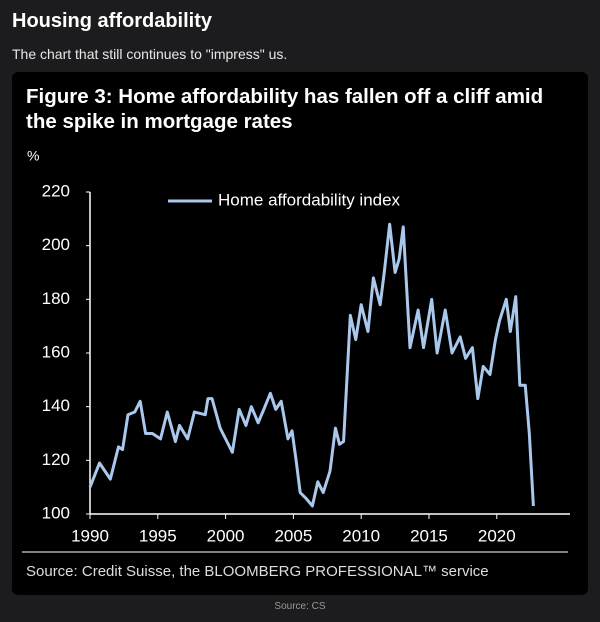 Image resolution: width=600 pixels, height=622 pixels. Describe the element at coordinates (361, 535) in the screenshot. I see `x-tick-label: 2010` at that location.